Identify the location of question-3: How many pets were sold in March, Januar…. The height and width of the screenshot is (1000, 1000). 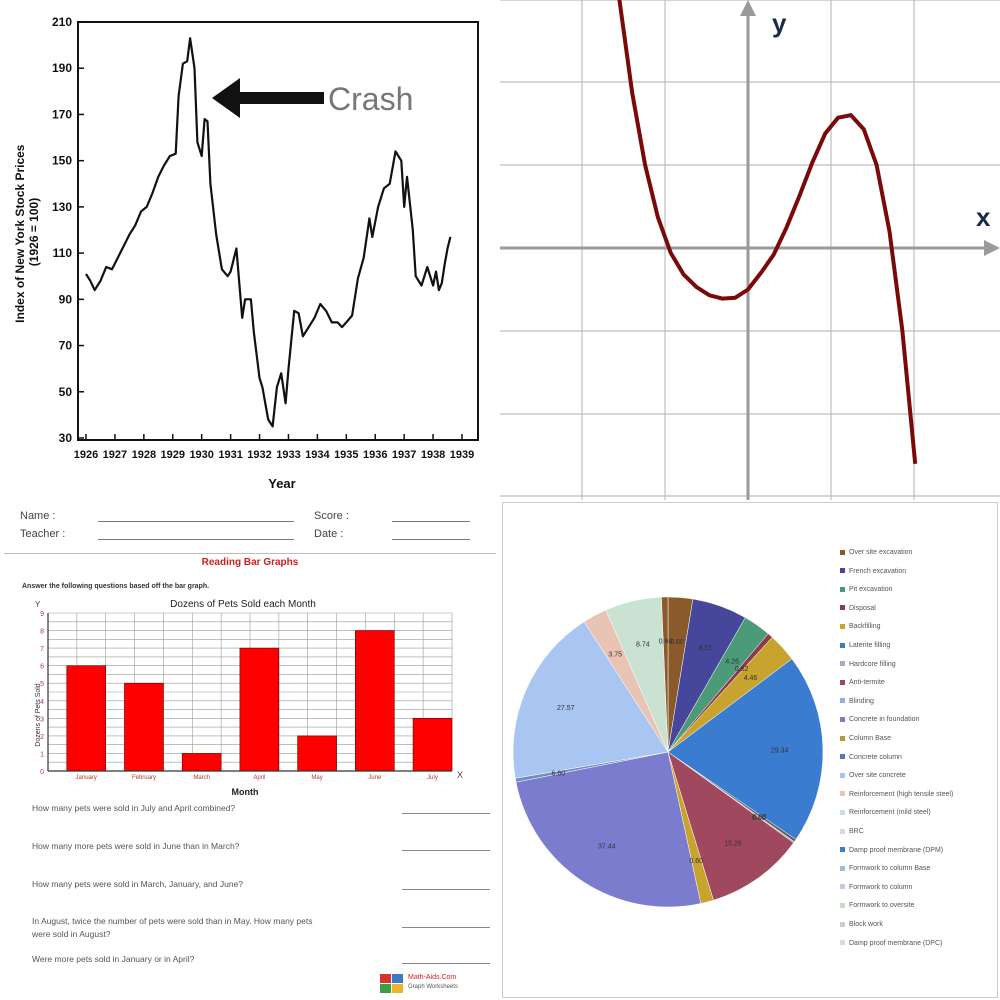
(138, 884).